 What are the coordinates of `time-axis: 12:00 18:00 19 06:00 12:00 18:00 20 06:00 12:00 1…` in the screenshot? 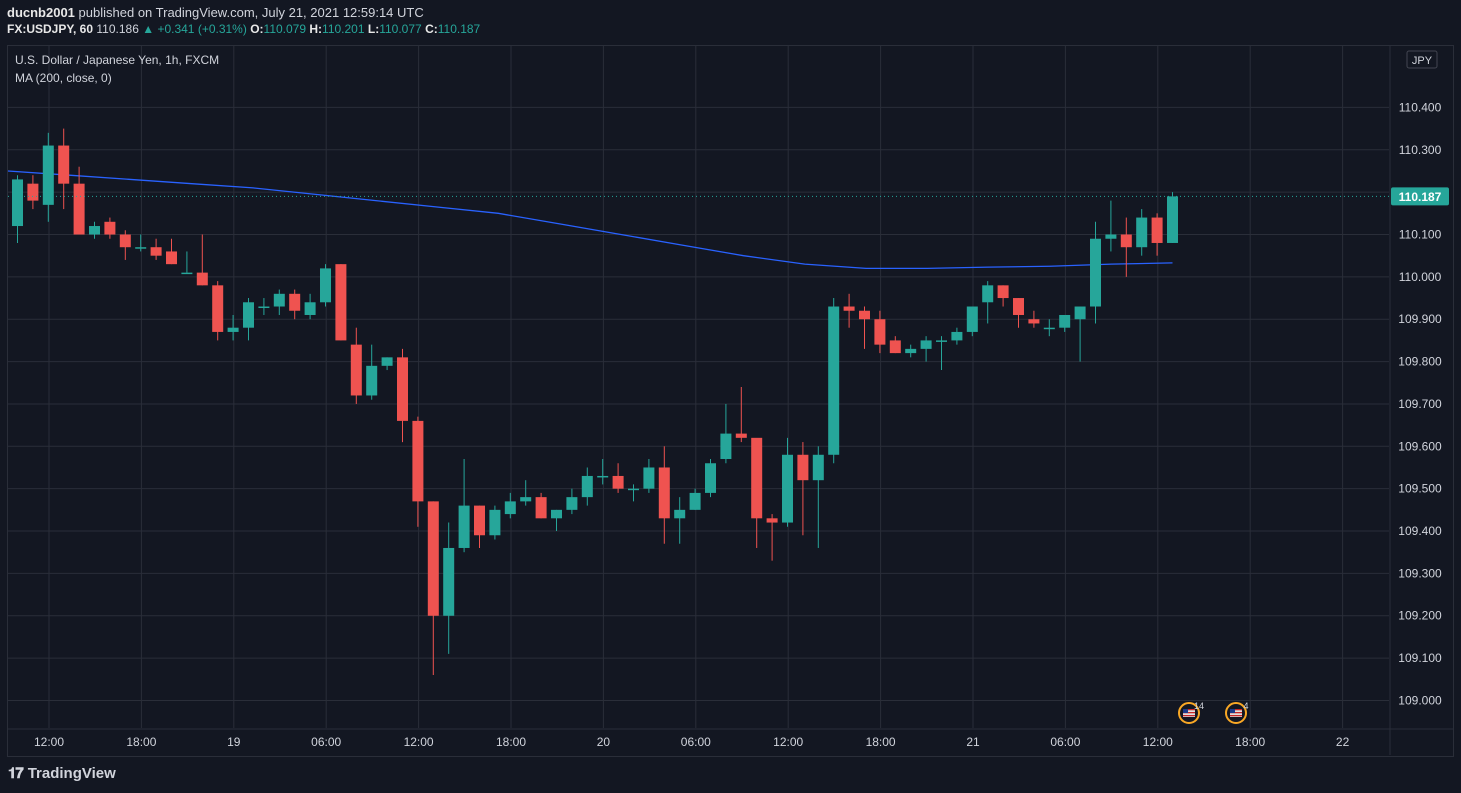 It's located at (730, 738).